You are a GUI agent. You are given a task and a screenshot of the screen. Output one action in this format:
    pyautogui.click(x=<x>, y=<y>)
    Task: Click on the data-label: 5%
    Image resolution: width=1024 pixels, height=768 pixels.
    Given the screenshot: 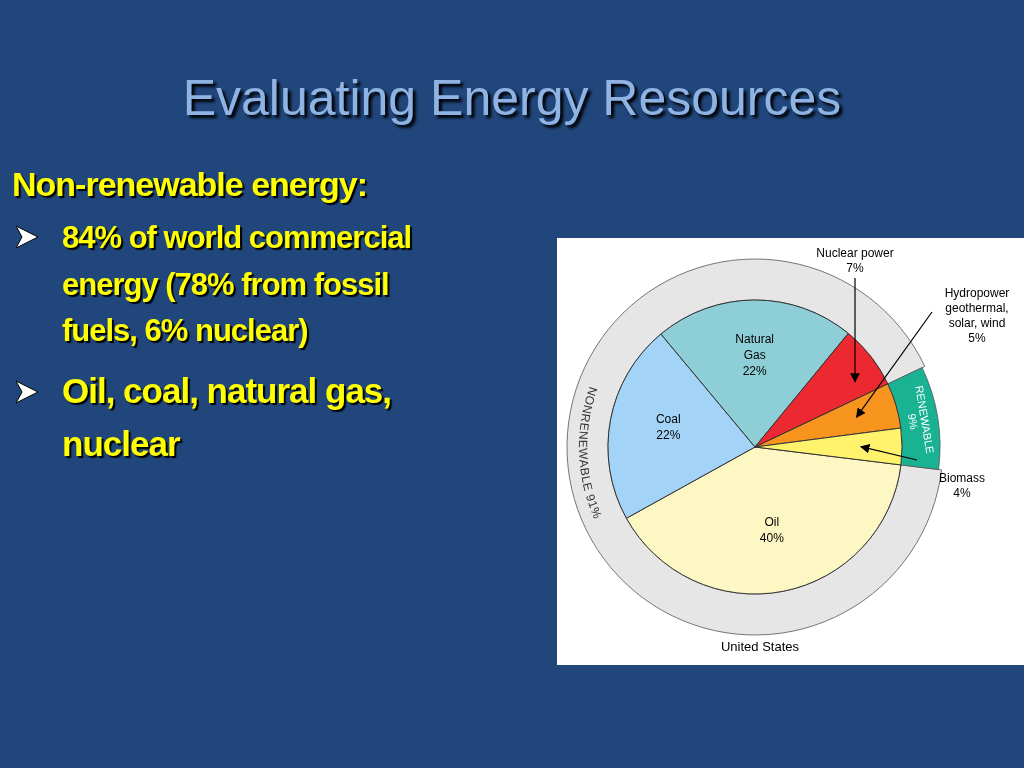 What is the action you would take?
    pyautogui.click(x=977, y=338)
    